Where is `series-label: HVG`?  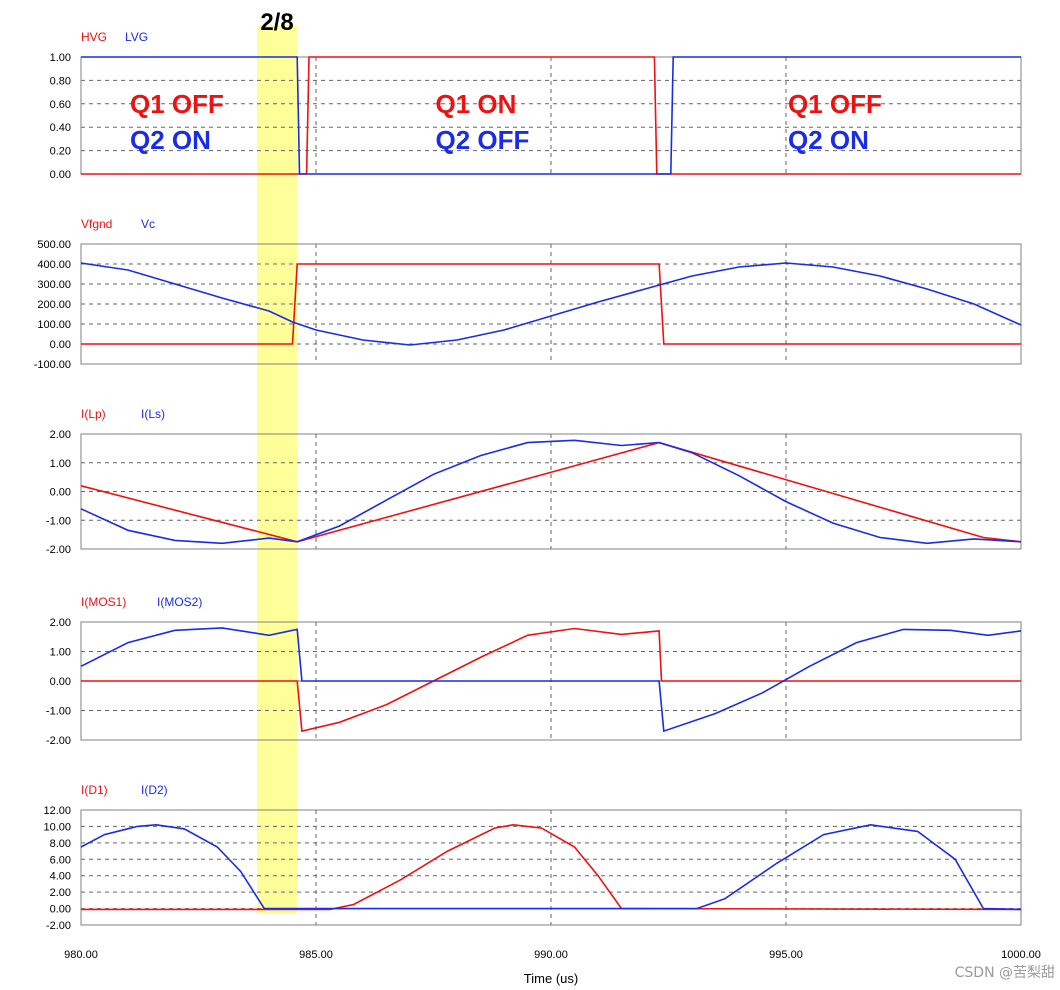
series-label: HVG is located at coordinates (94, 37).